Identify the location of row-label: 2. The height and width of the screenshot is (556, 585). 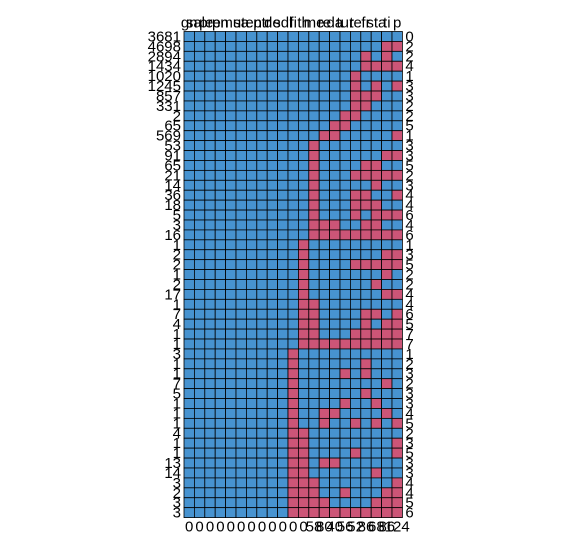
(409, 384).